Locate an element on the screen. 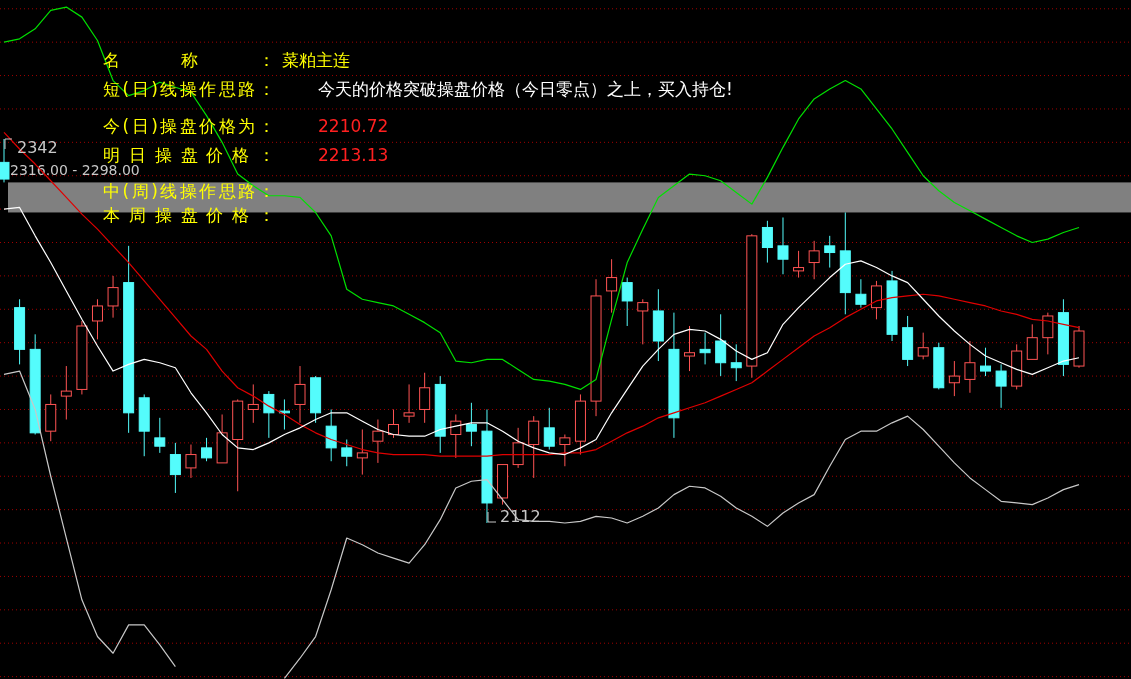 The height and width of the screenshot is (679, 1131). annotation: 本周操盘价格： is located at coordinates (189, 215).